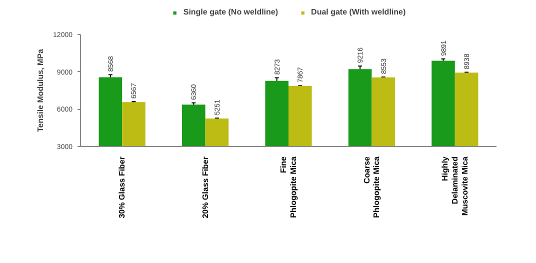 Image resolution: width=536 pixels, height=263 pixels. I want to click on x-tick-label: Fine Phlogopite Mica, so click(288, 187).